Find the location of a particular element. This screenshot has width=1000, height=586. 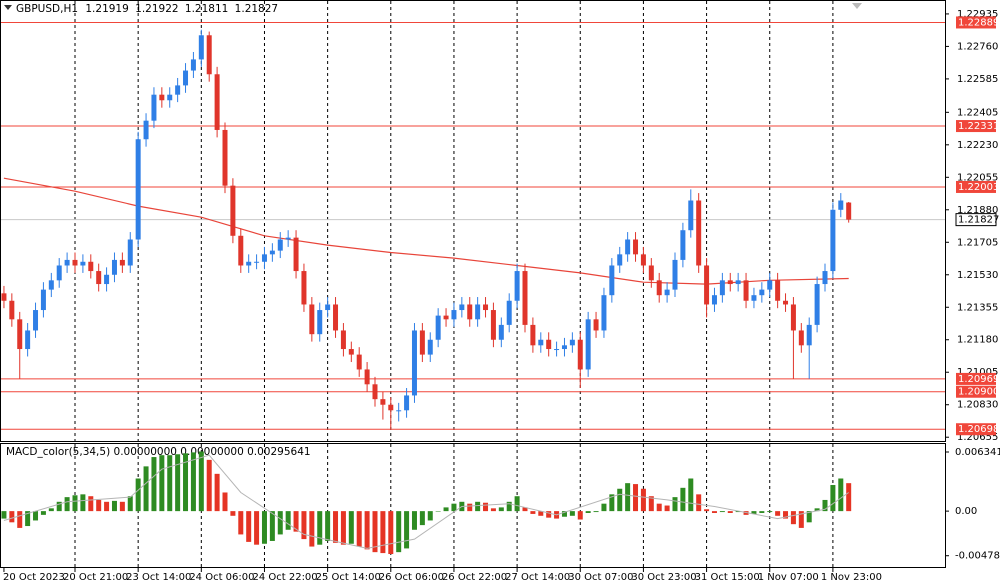

current-price-label: 1.21827 is located at coordinates (978, 220).